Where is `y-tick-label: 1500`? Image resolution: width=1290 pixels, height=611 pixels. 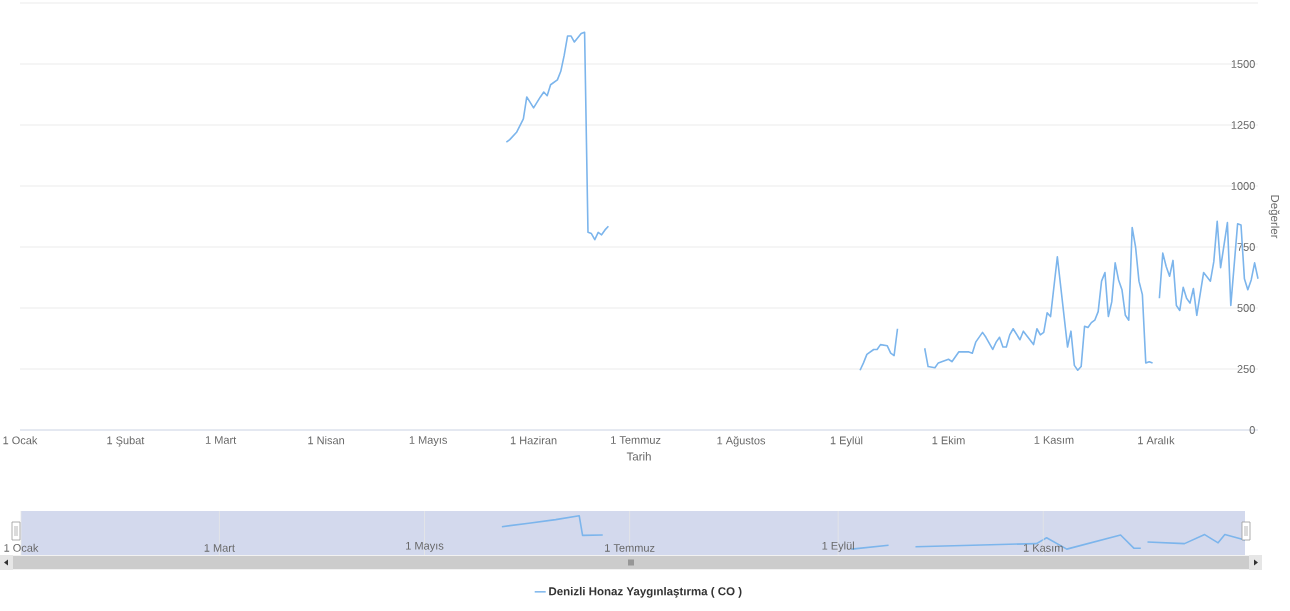
y-tick-label: 1500 is located at coordinates (1243, 64).